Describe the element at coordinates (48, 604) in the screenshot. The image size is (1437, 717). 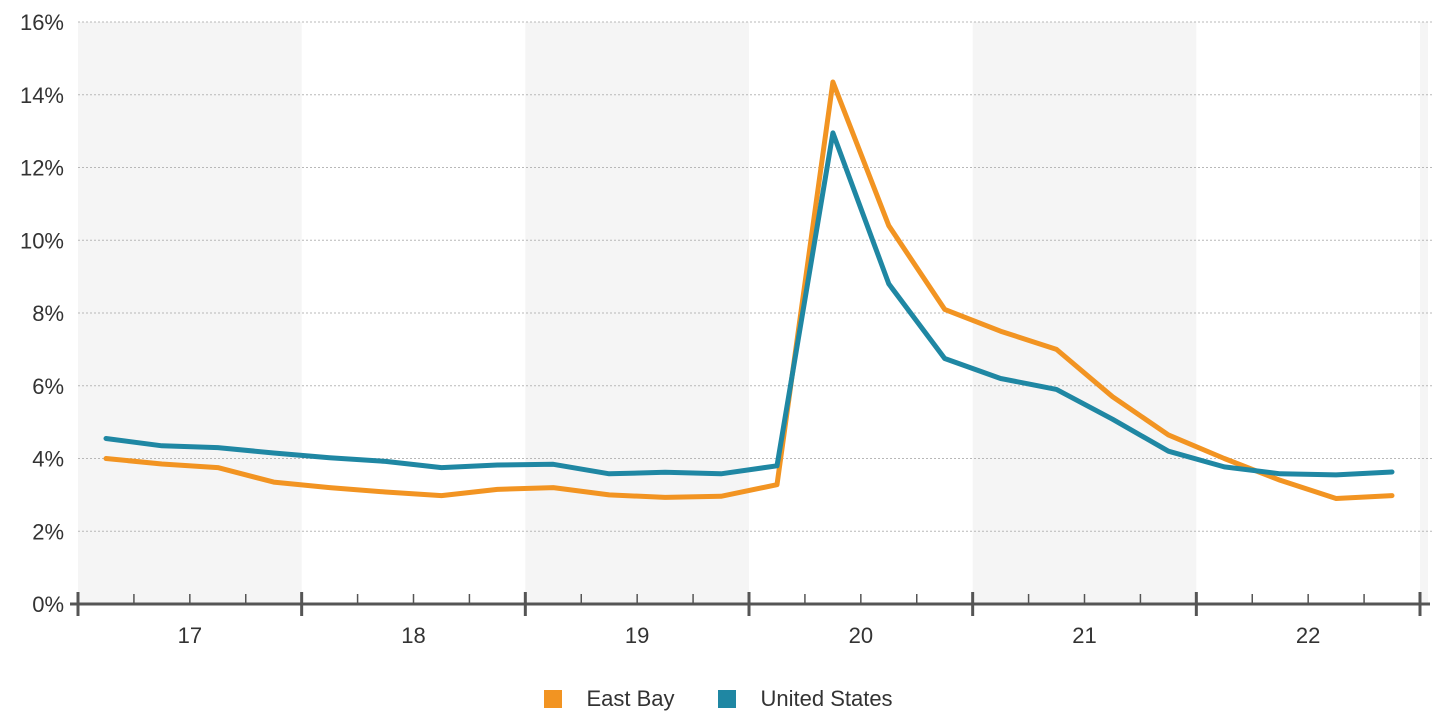
I see `y-tick-label: 0%` at that location.